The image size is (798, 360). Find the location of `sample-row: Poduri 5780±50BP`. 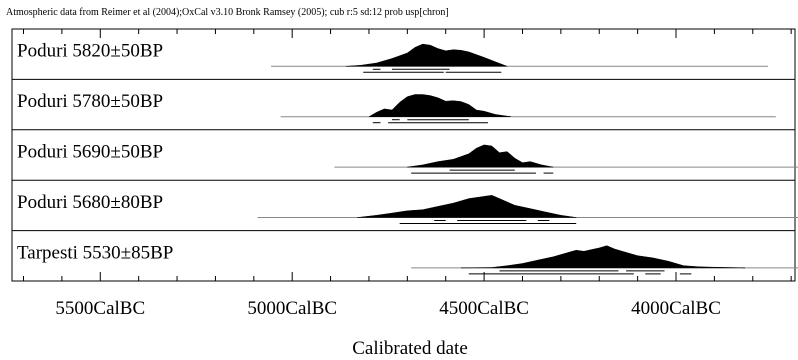

sample-row: Poduri 5780±50BP is located at coordinates (403, 101).